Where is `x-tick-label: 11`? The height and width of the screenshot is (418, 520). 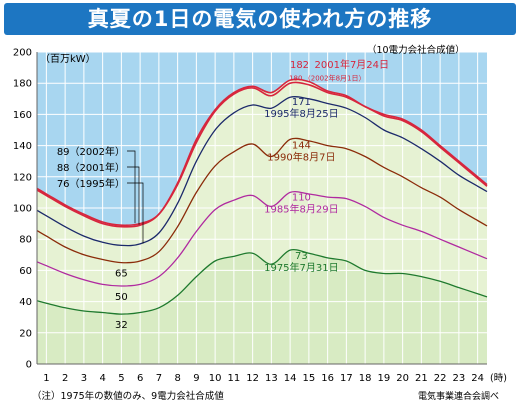 x-tick-label: 11 is located at coordinates (234, 378).